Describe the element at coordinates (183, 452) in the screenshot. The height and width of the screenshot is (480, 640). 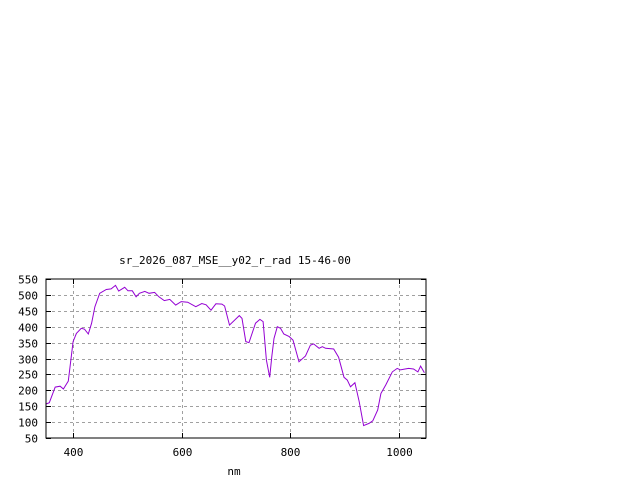
I see `x-tick-label: 600` at that location.